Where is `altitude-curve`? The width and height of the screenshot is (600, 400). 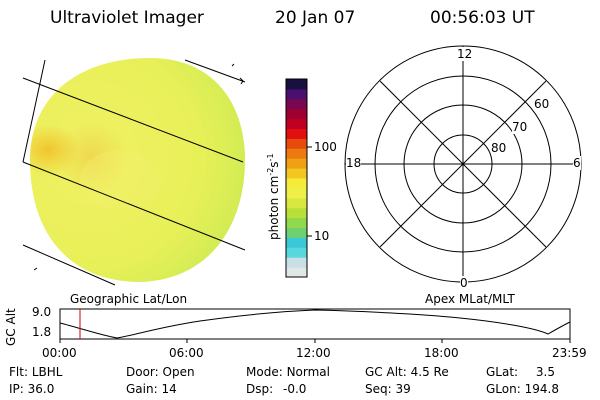 altitude-curve is located at coordinates (315, 324).